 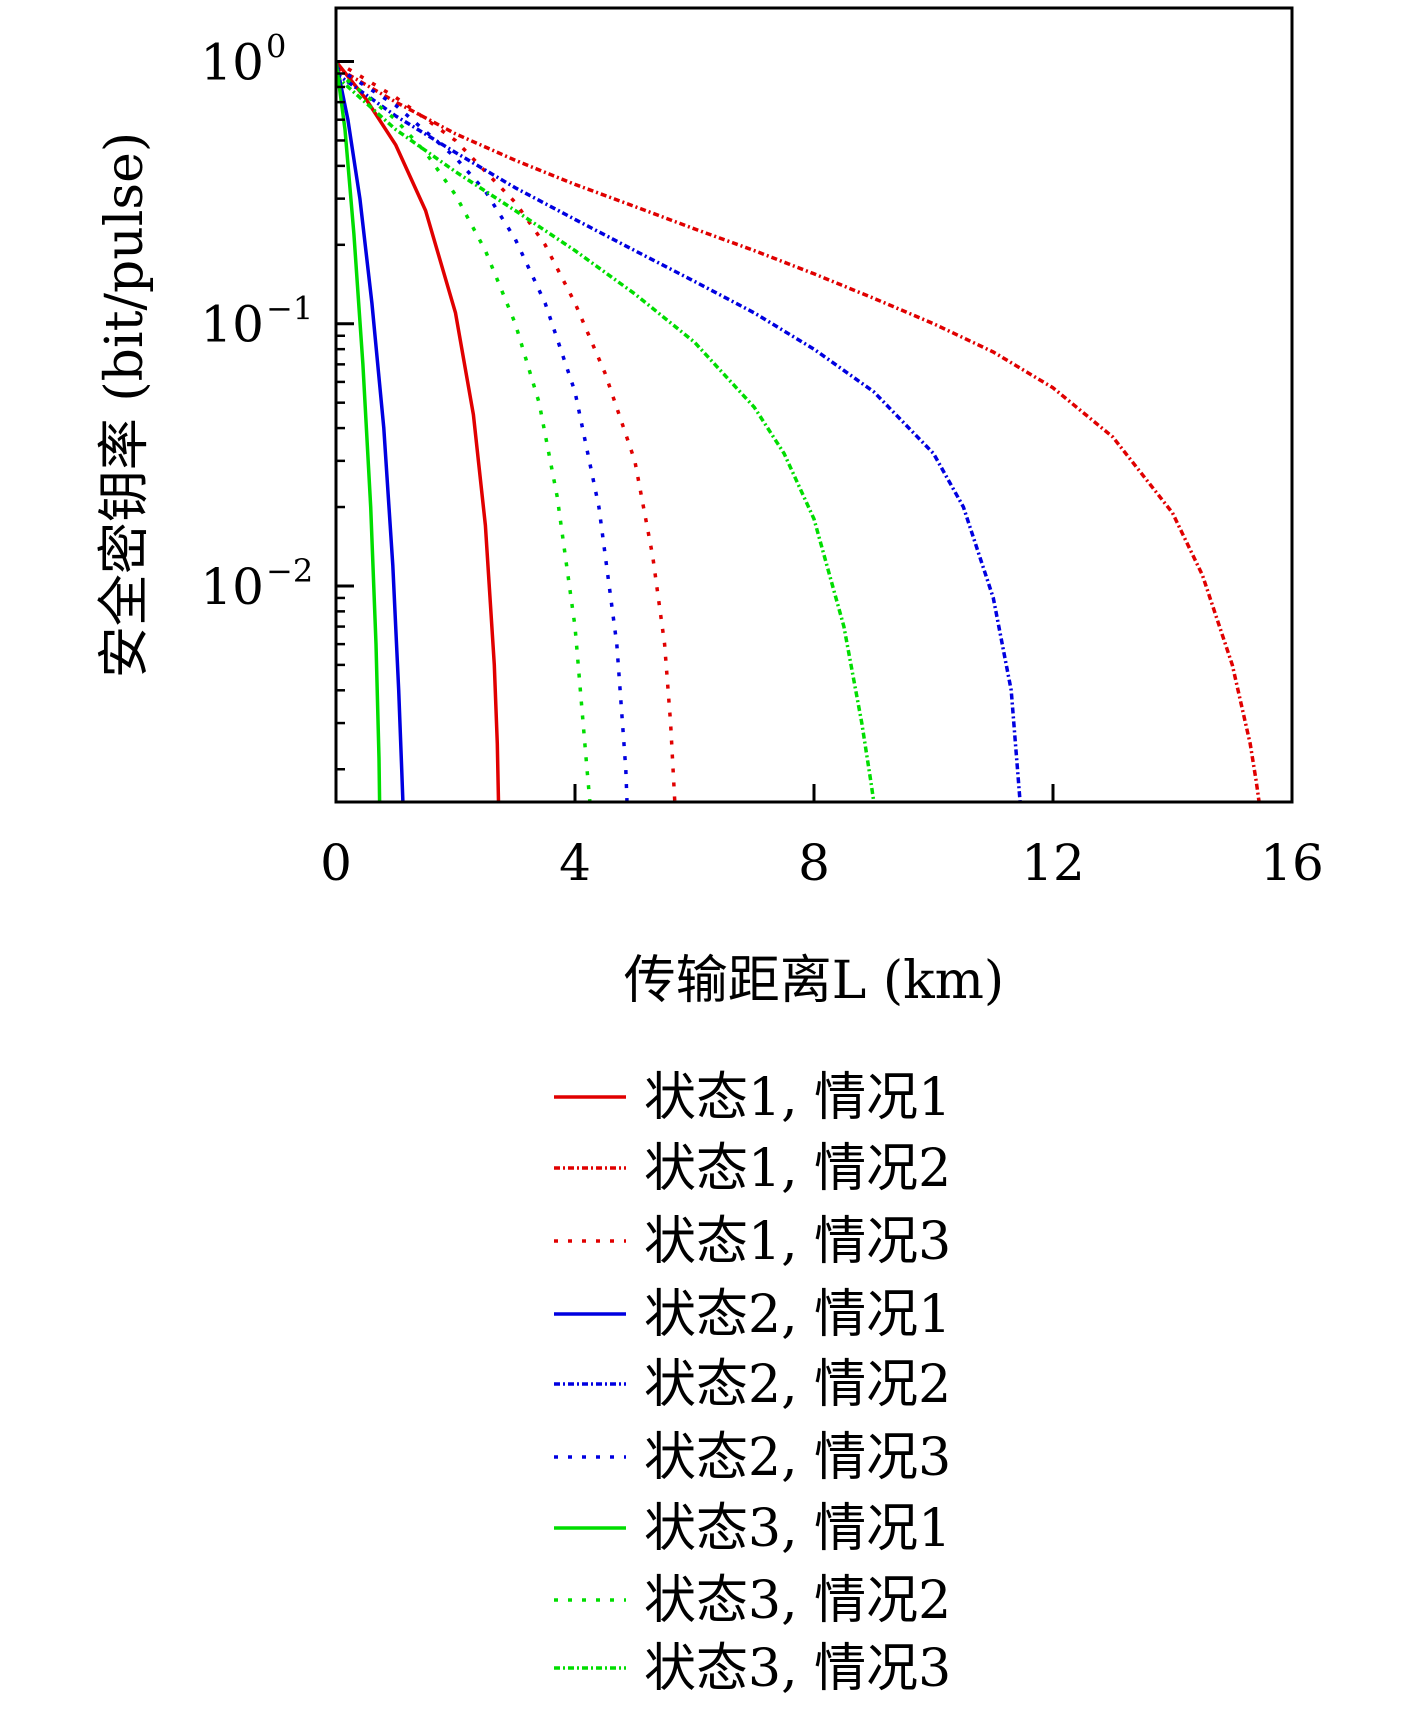 What do you see at coordinates (276, 47) in the screenshot?
I see `y-tick-exponent: 0` at bounding box center [276, 47].